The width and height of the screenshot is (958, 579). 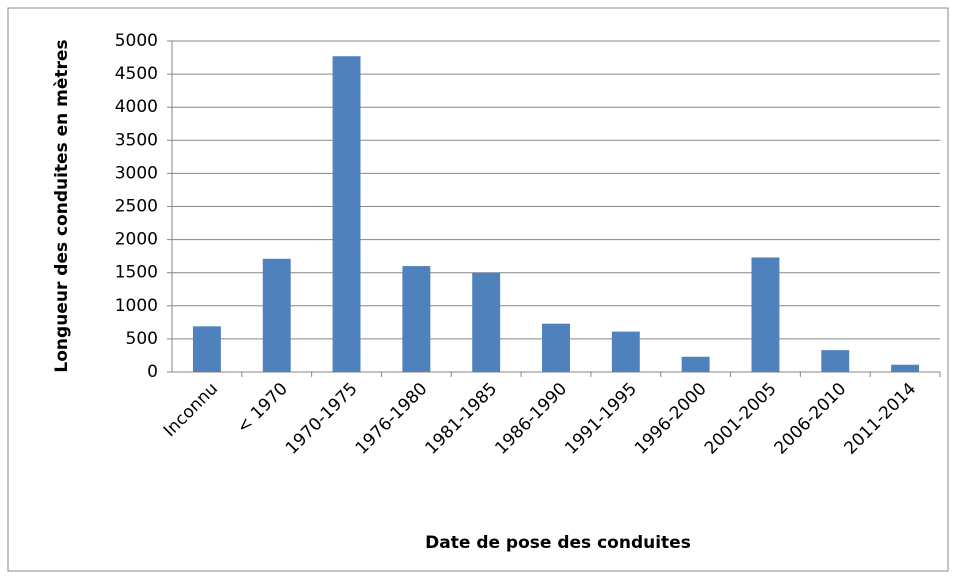 What do you see at coordinates (136, 74) in the screenshot?
I see `y-tick-label: 4500` at bounding box center [136, 74].